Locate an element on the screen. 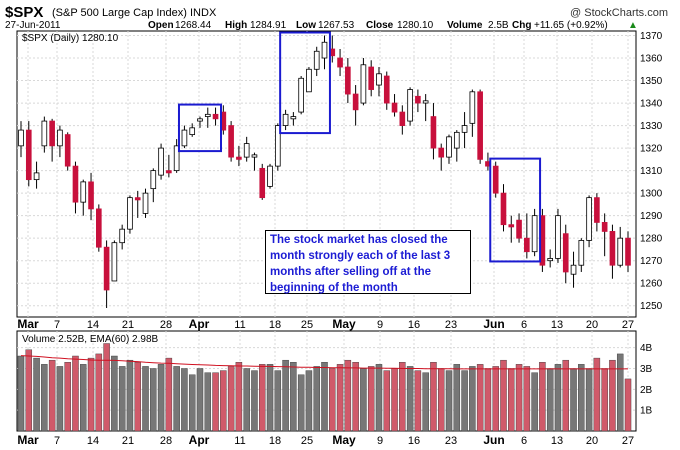  chg-value: +11.65 (+0.92%) is located at coordinates (571, 25).